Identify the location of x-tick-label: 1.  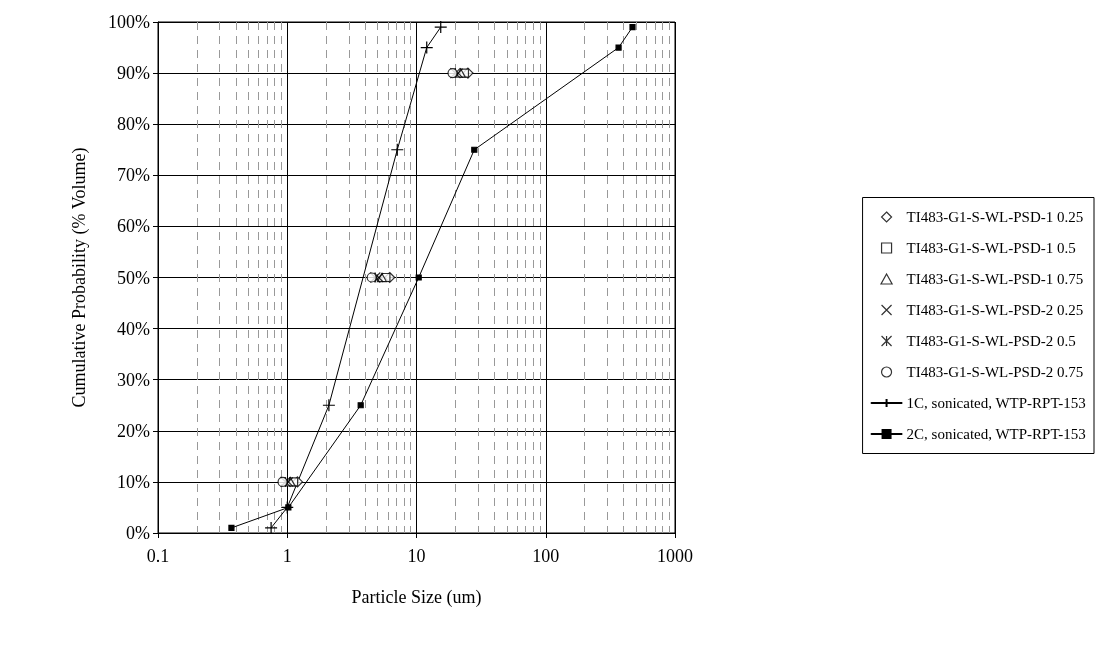
(287, 556).